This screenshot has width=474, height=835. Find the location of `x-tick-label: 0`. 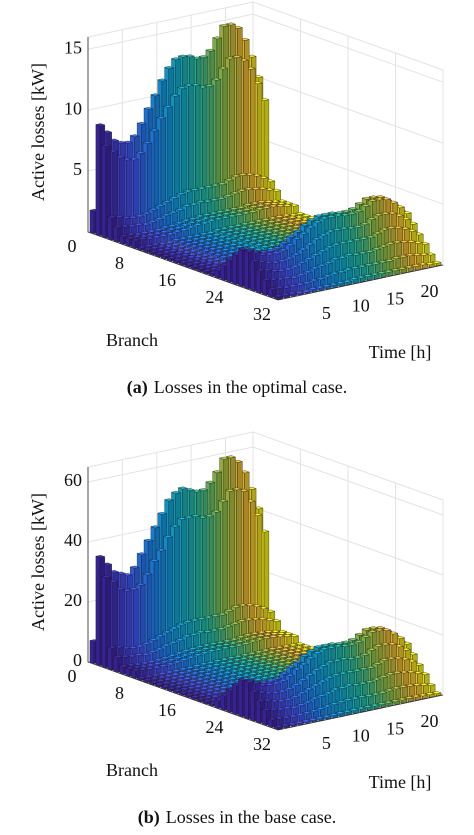

x-tick-label: 0 is located at coordinates (72, 246).